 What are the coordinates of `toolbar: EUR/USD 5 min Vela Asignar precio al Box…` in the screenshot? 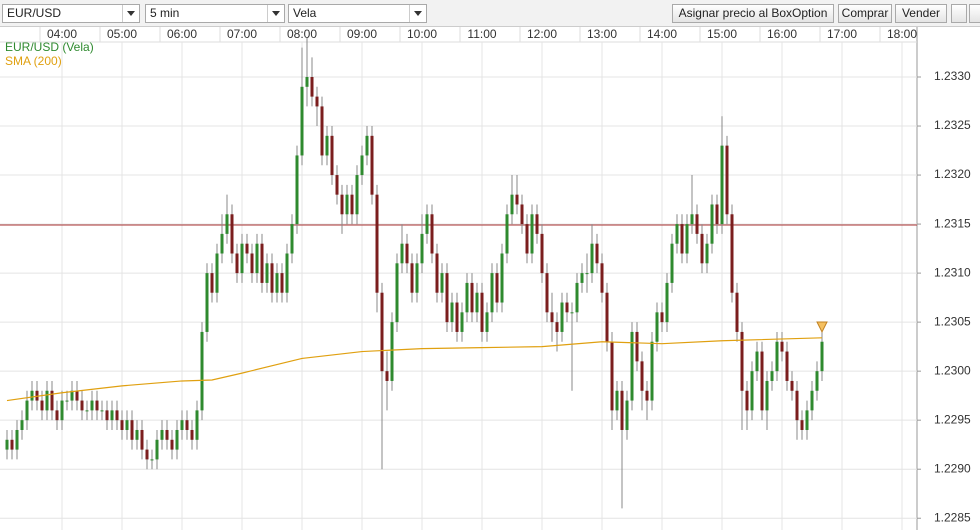 It's located at (490, 13).